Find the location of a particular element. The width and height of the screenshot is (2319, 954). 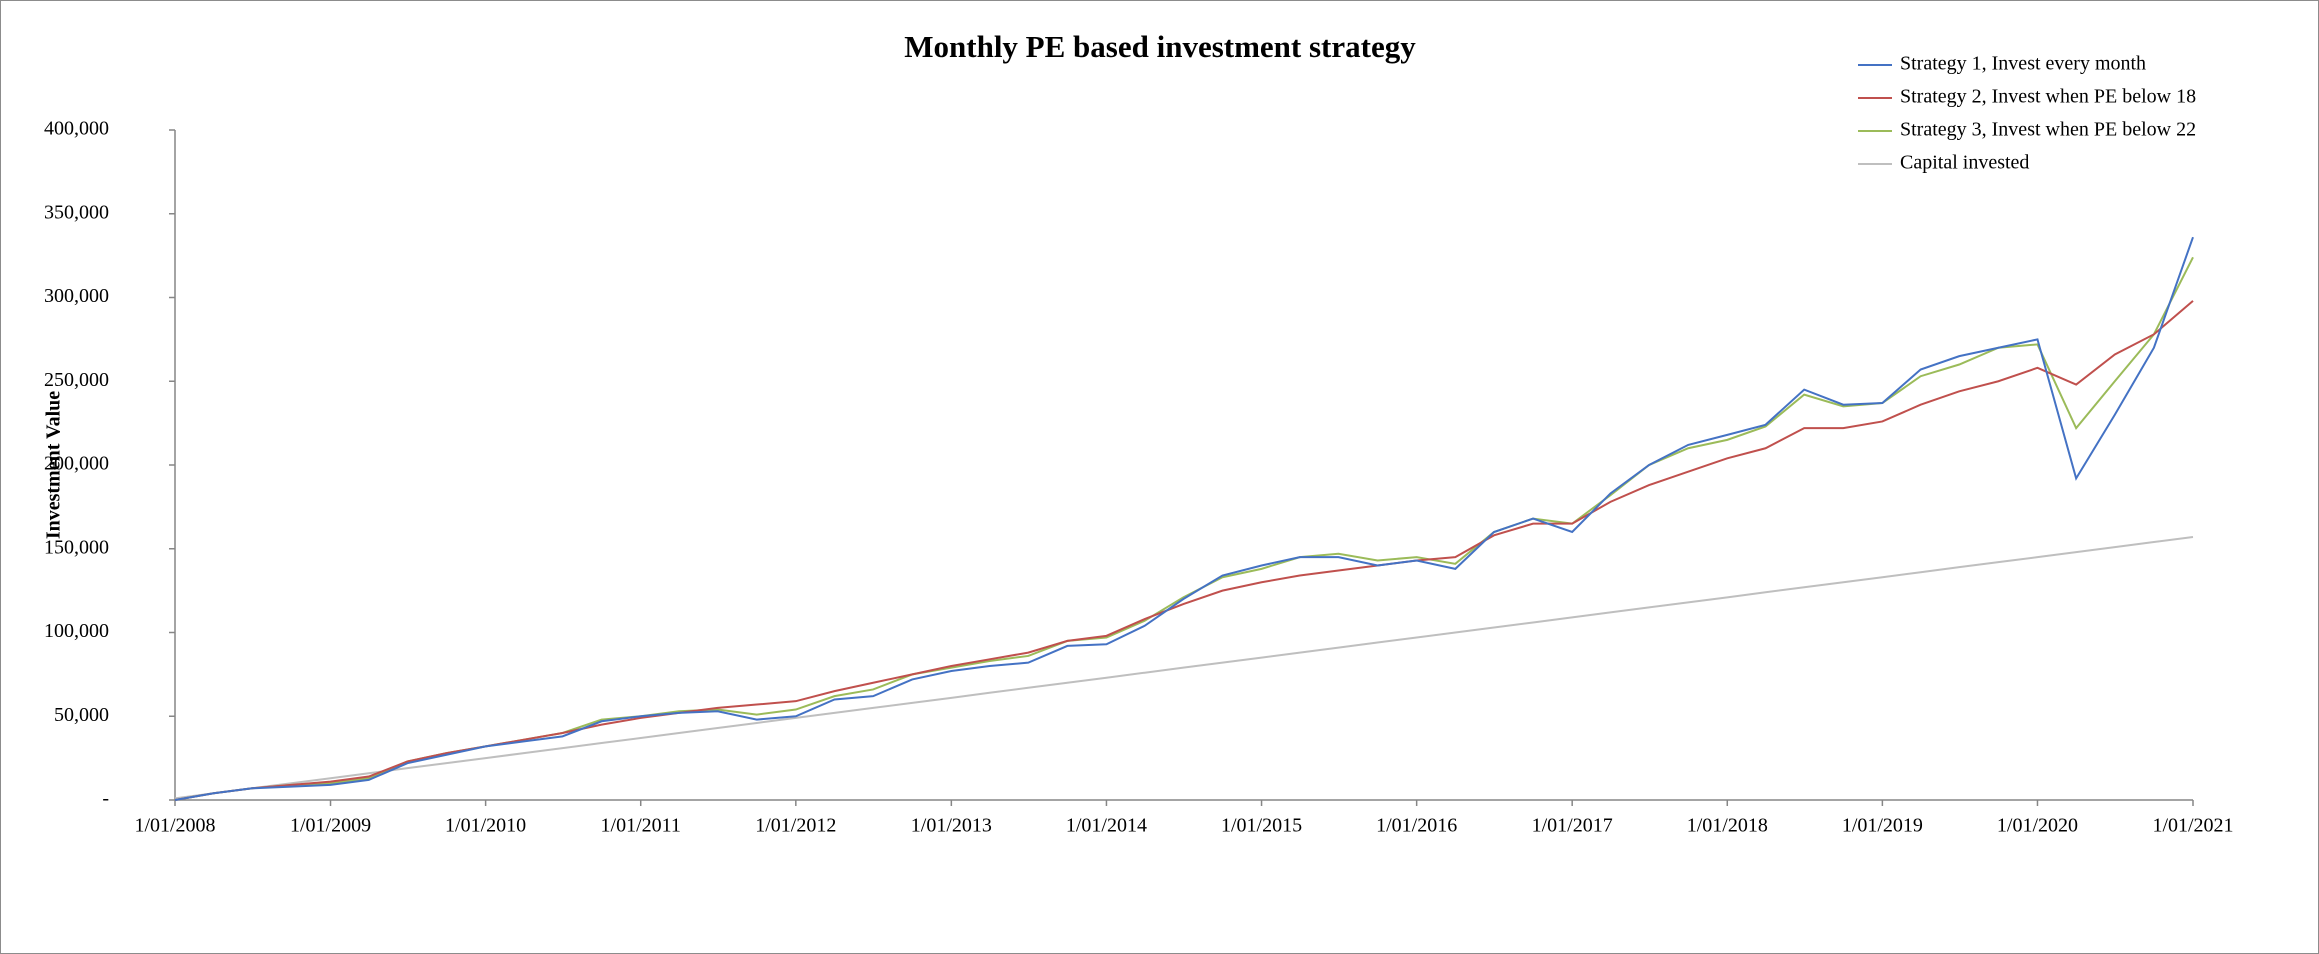

x-tick-label: 1/01/2019 is located at coordinates (1882, 826).